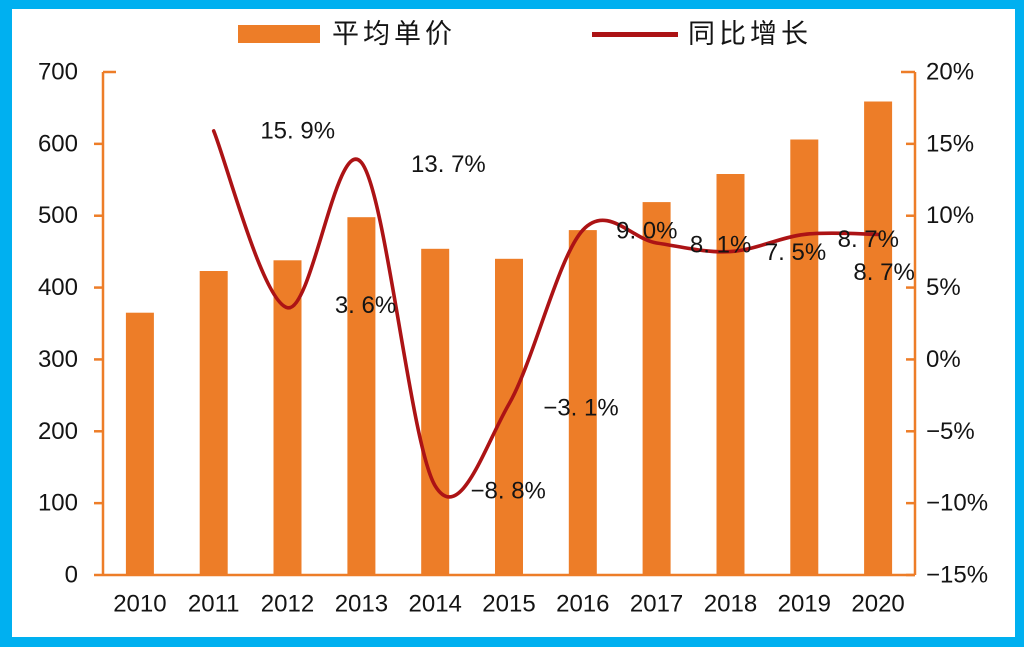 The height and width of the screenshot is (647, 1024). What do you see at coordinates (58, 72) in the screenshot?
I see `left-axis-tick-label: 700` at bounding box center [58, 72].